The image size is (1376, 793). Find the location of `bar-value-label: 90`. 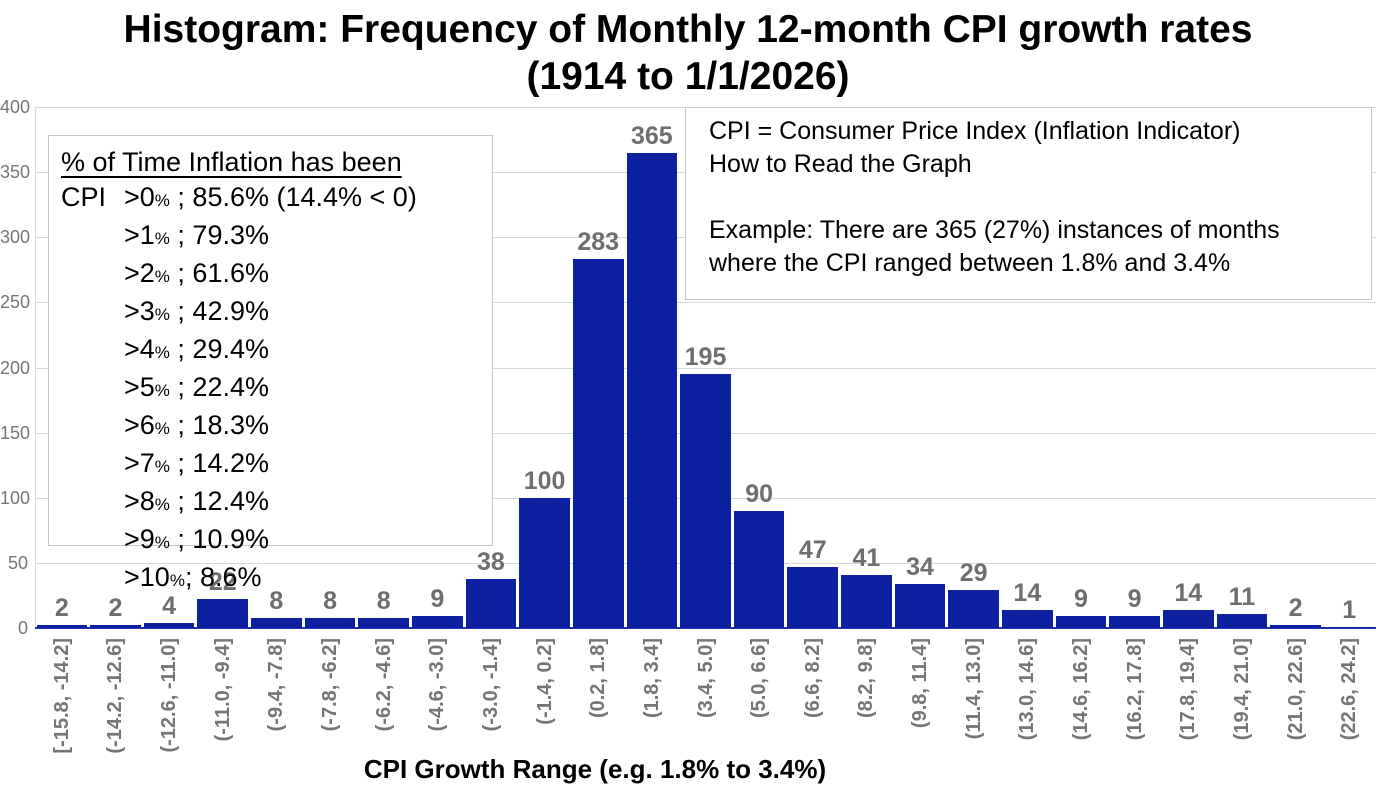

bar-value-label: 90 is located at coordinates (759, 493).